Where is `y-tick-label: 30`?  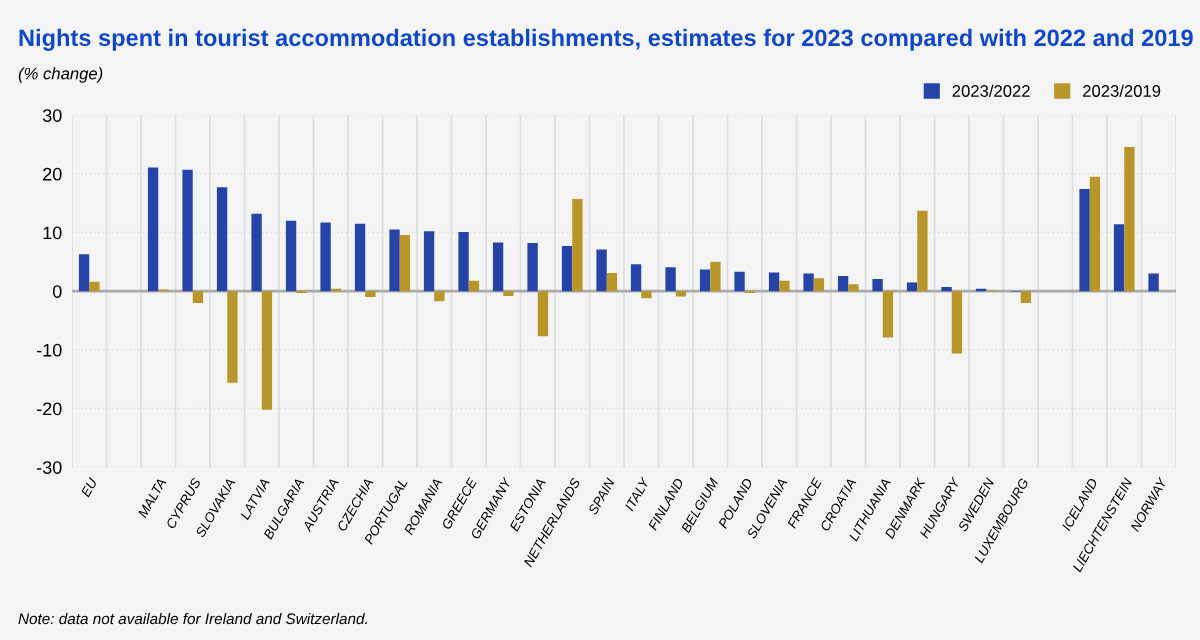 y-tick-label: 30 is located at coordinates (52, 115).